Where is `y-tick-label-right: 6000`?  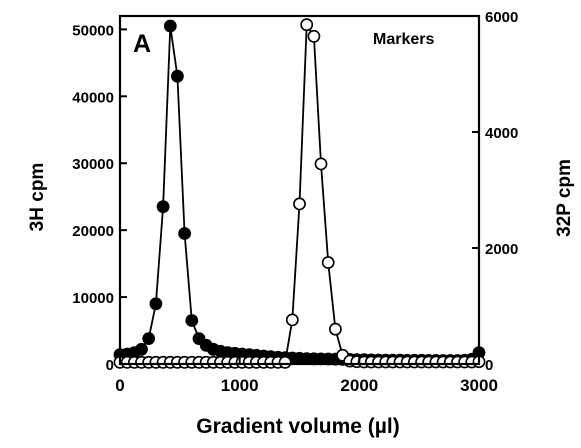
y-tick-label-right: 6000 is located at coordinates (501, 17).